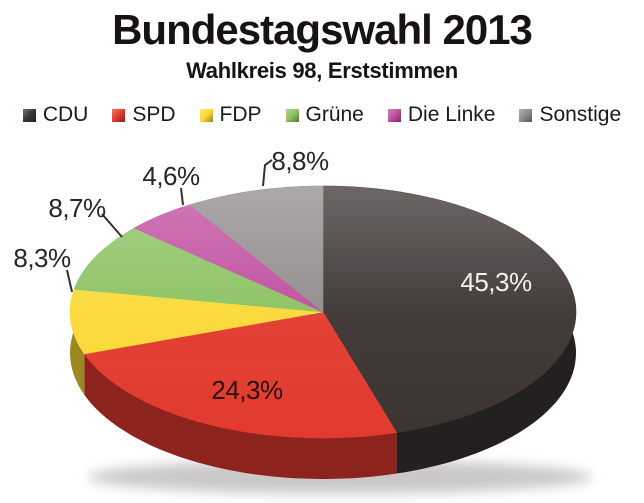 This screenshot has height=503, width=644. What do you see at coordinates (29, 115) in the screenshot?
I see `legend-swatch-cdu` at bounding box center [29, 115].